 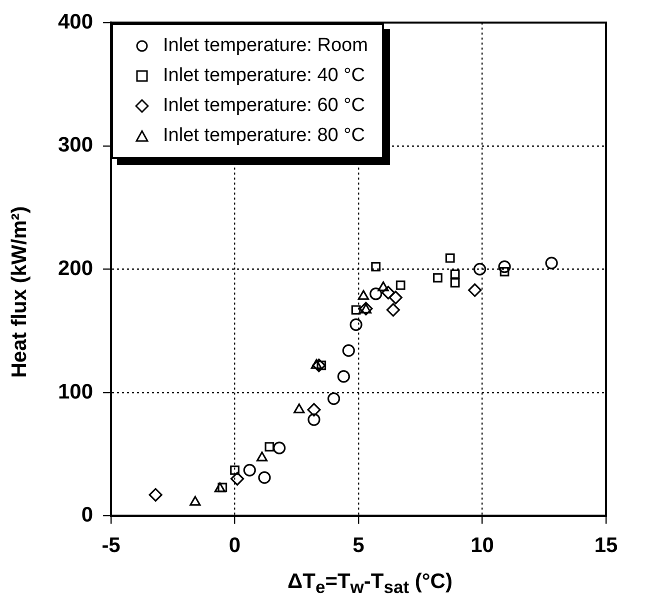 What do you see at coordinates (87, 515) in the screenshot?
I see `y-tick-label: 0` at bounding box center [87, 515].